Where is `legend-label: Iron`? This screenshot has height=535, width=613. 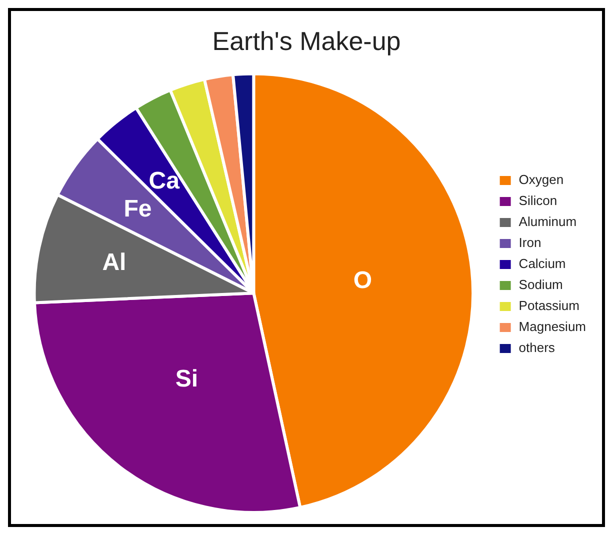 legend-label: Iron is located at coordinates (530, 242).